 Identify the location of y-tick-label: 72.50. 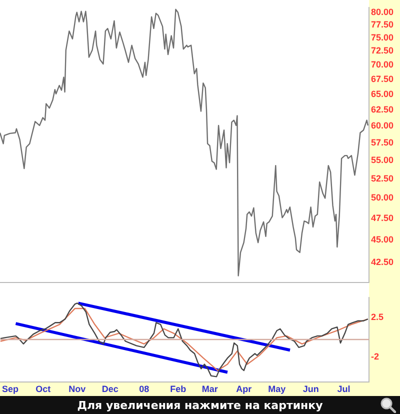
(382, 51).